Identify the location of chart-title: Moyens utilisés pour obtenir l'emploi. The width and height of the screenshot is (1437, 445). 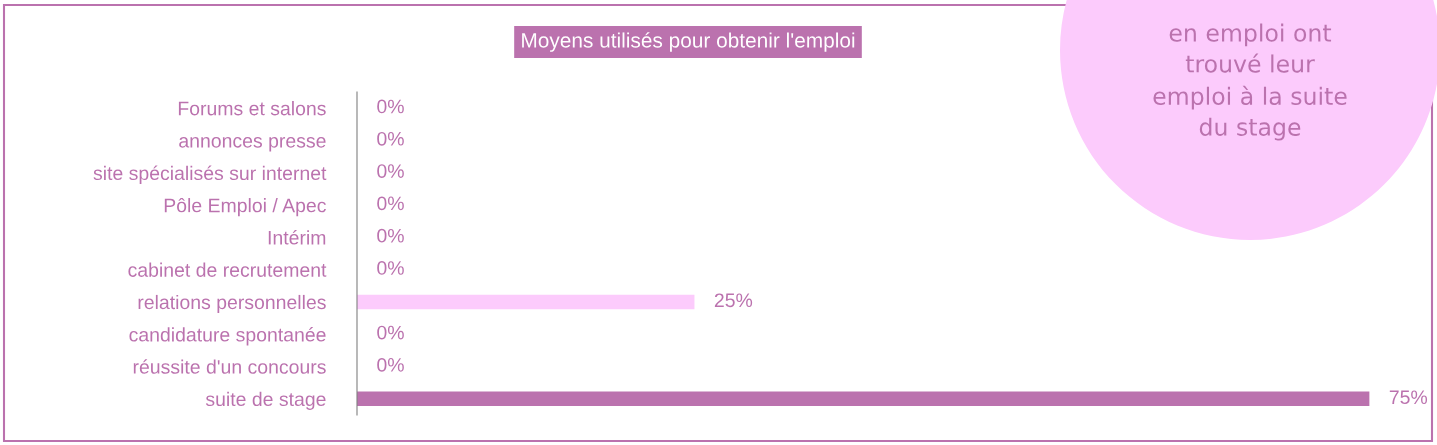
(688, 42).